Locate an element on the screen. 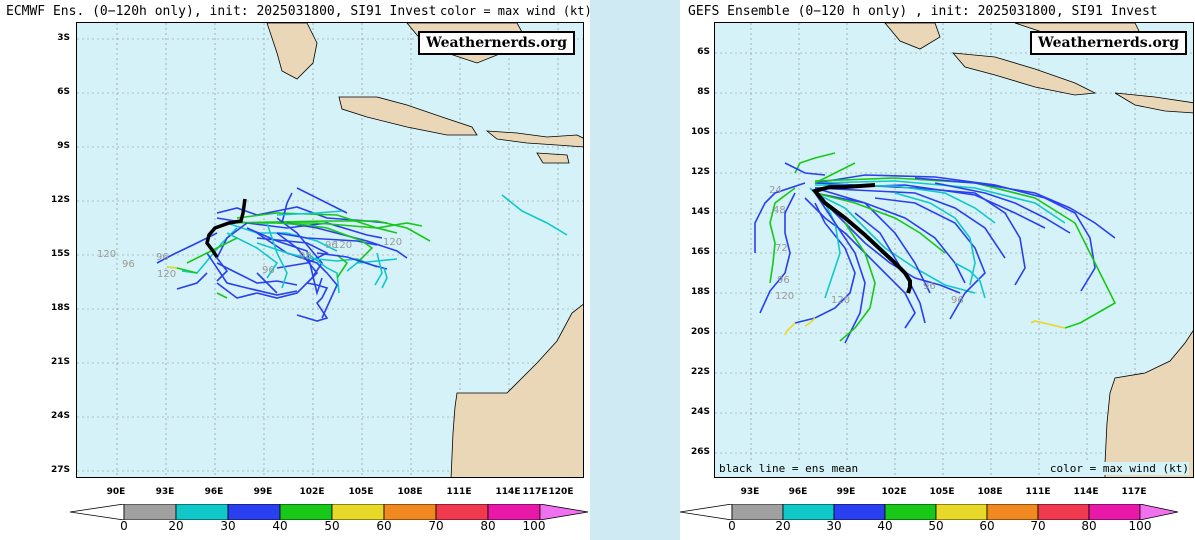  lon-label: 93E is located at coordinates (165, 492).